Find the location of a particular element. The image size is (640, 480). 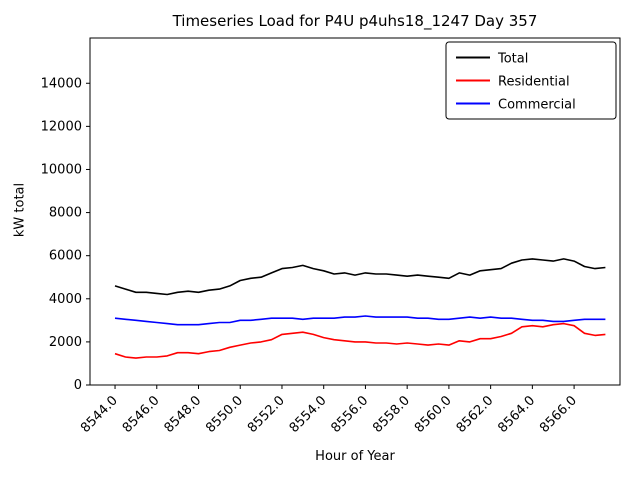

x-tick-label: 8550.0 is located at coordinates (224, 414).